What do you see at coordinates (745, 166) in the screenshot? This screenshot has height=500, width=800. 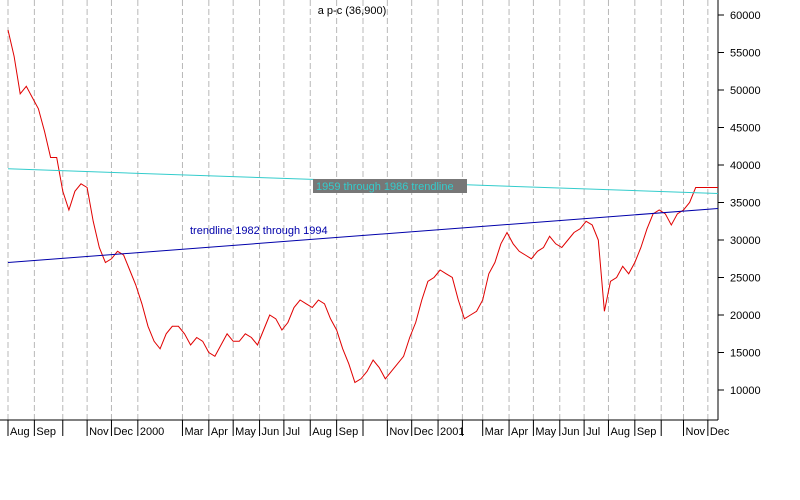 I see `y-tick-label: 40000` at bounding box center [745, 166].